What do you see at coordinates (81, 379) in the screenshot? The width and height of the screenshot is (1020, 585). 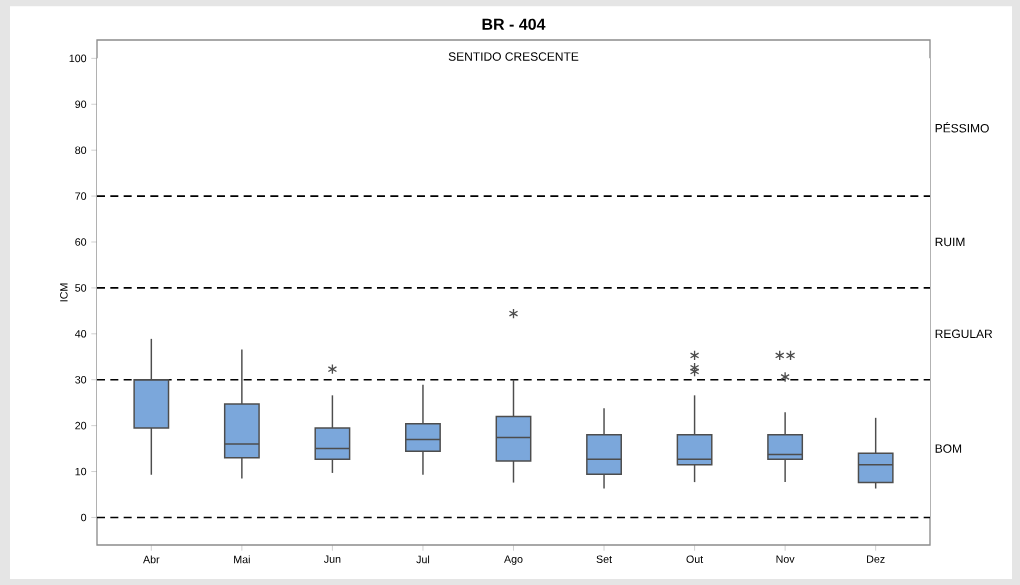 I see `y-tick-label: 30` at bounding box center [81, 379].